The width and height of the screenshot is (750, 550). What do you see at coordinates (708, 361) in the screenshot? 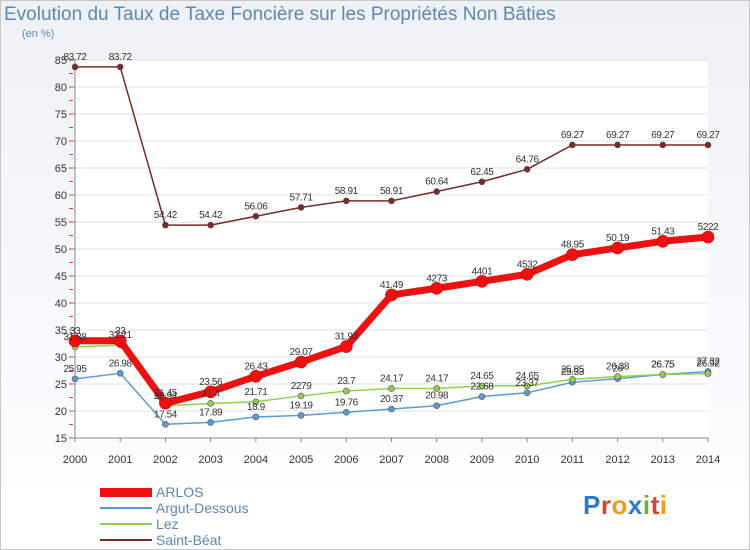
I see `data-label-argut-dessous: 27.32` at bounding box center [708, 361].